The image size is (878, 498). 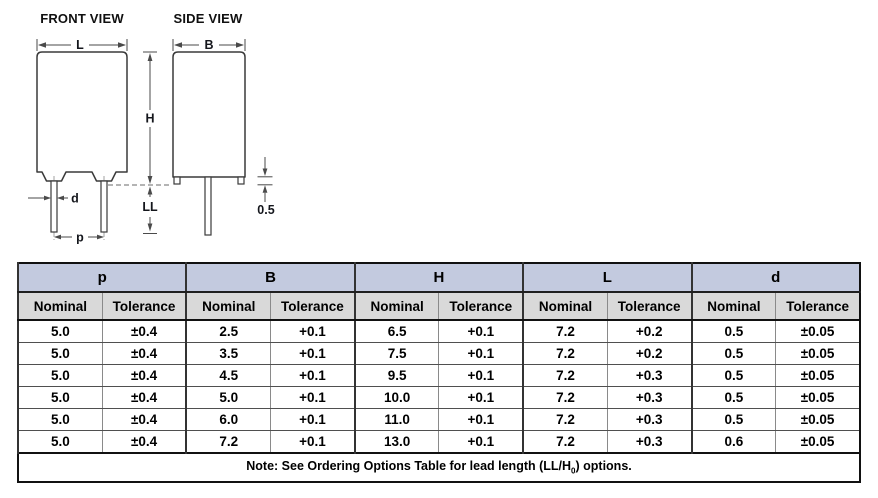 What do you see at coordinates (573, 471) in the screenshot?
I see `note-subscript: 0` at bounding box center [573, 471].